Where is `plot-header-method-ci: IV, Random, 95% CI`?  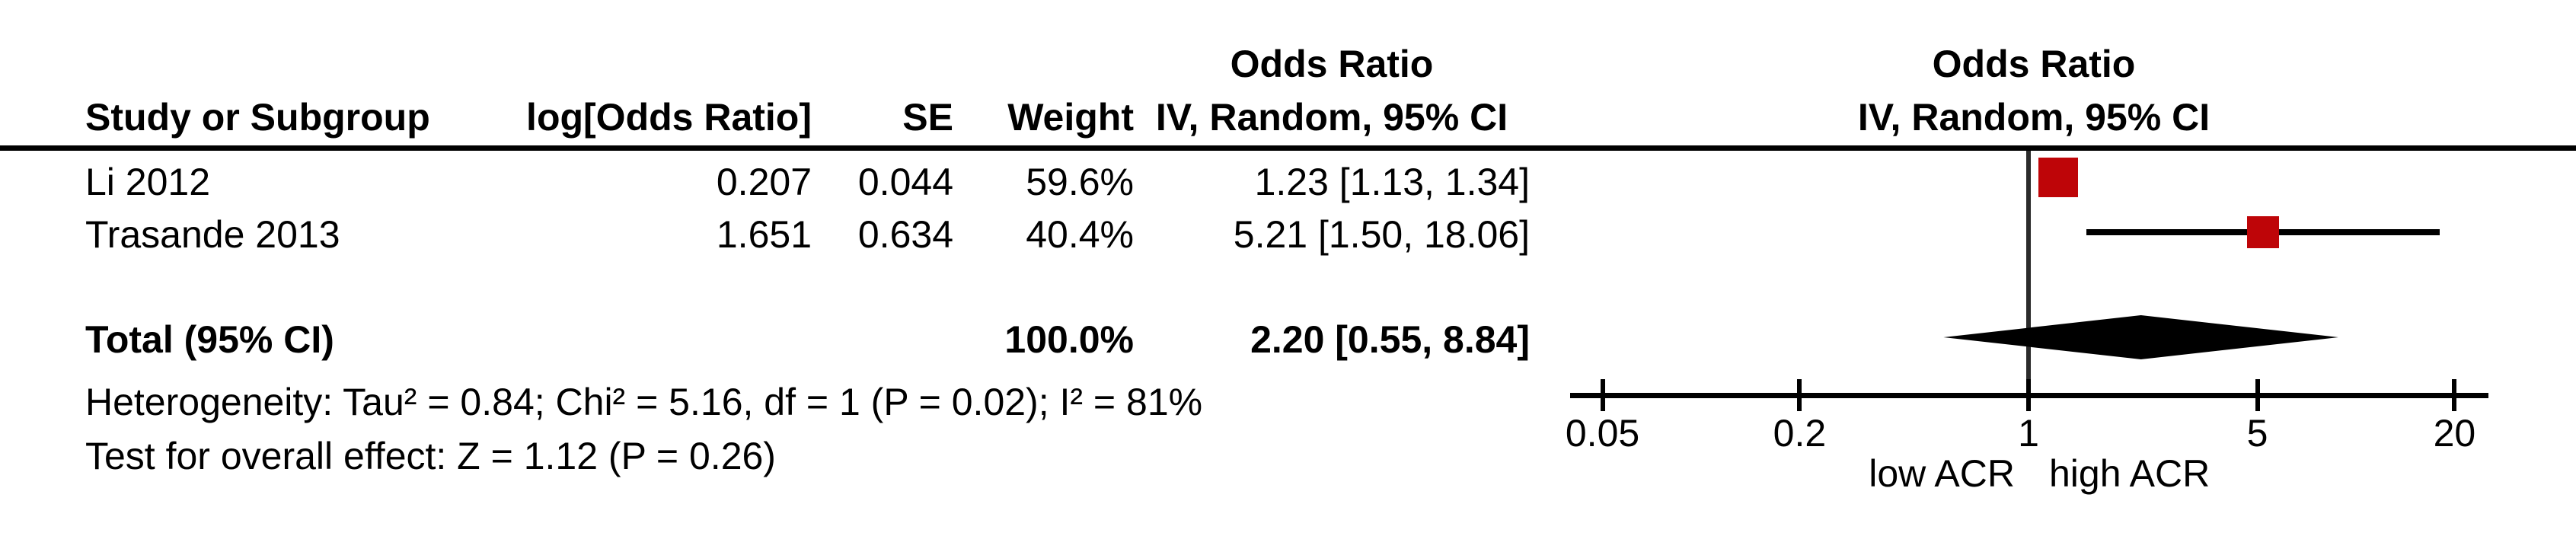
plot-header-method-ci: IV, Random, 95% CI is located at coordinates (2034, 117).